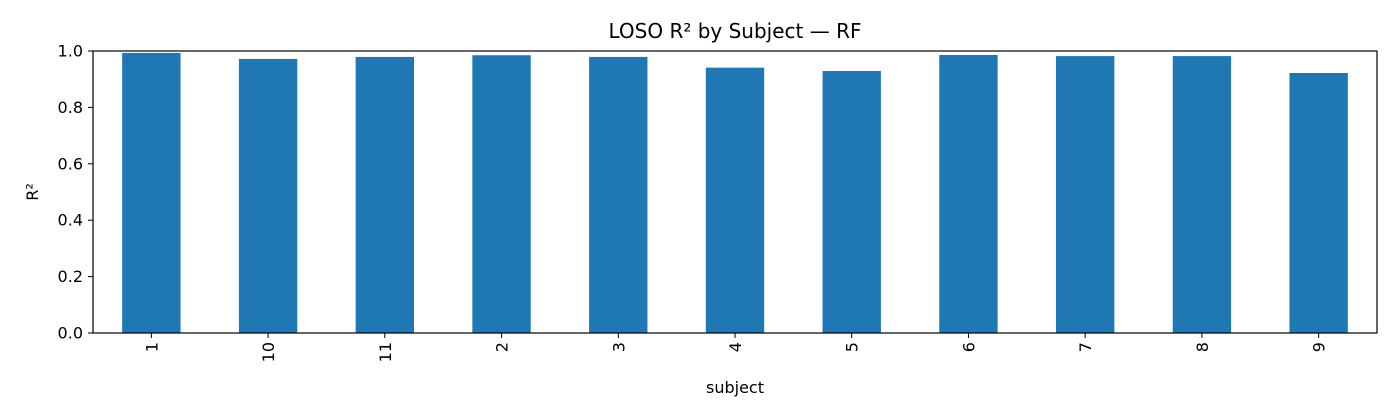 This screenshot has height=420, width=1400. I want to click on x-tick-label: 8, so click(1202, 347).